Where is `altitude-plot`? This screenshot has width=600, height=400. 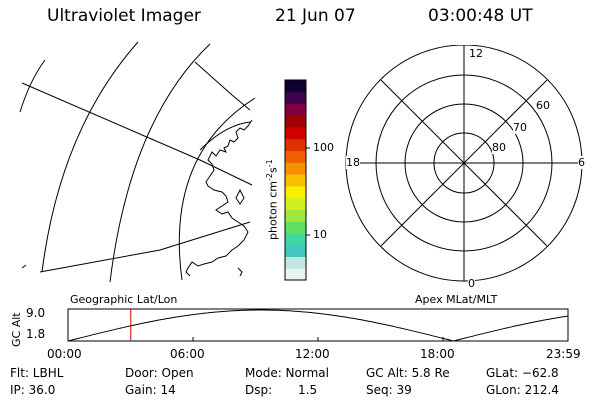
altitude-plot is located at coordinates (318, 325).